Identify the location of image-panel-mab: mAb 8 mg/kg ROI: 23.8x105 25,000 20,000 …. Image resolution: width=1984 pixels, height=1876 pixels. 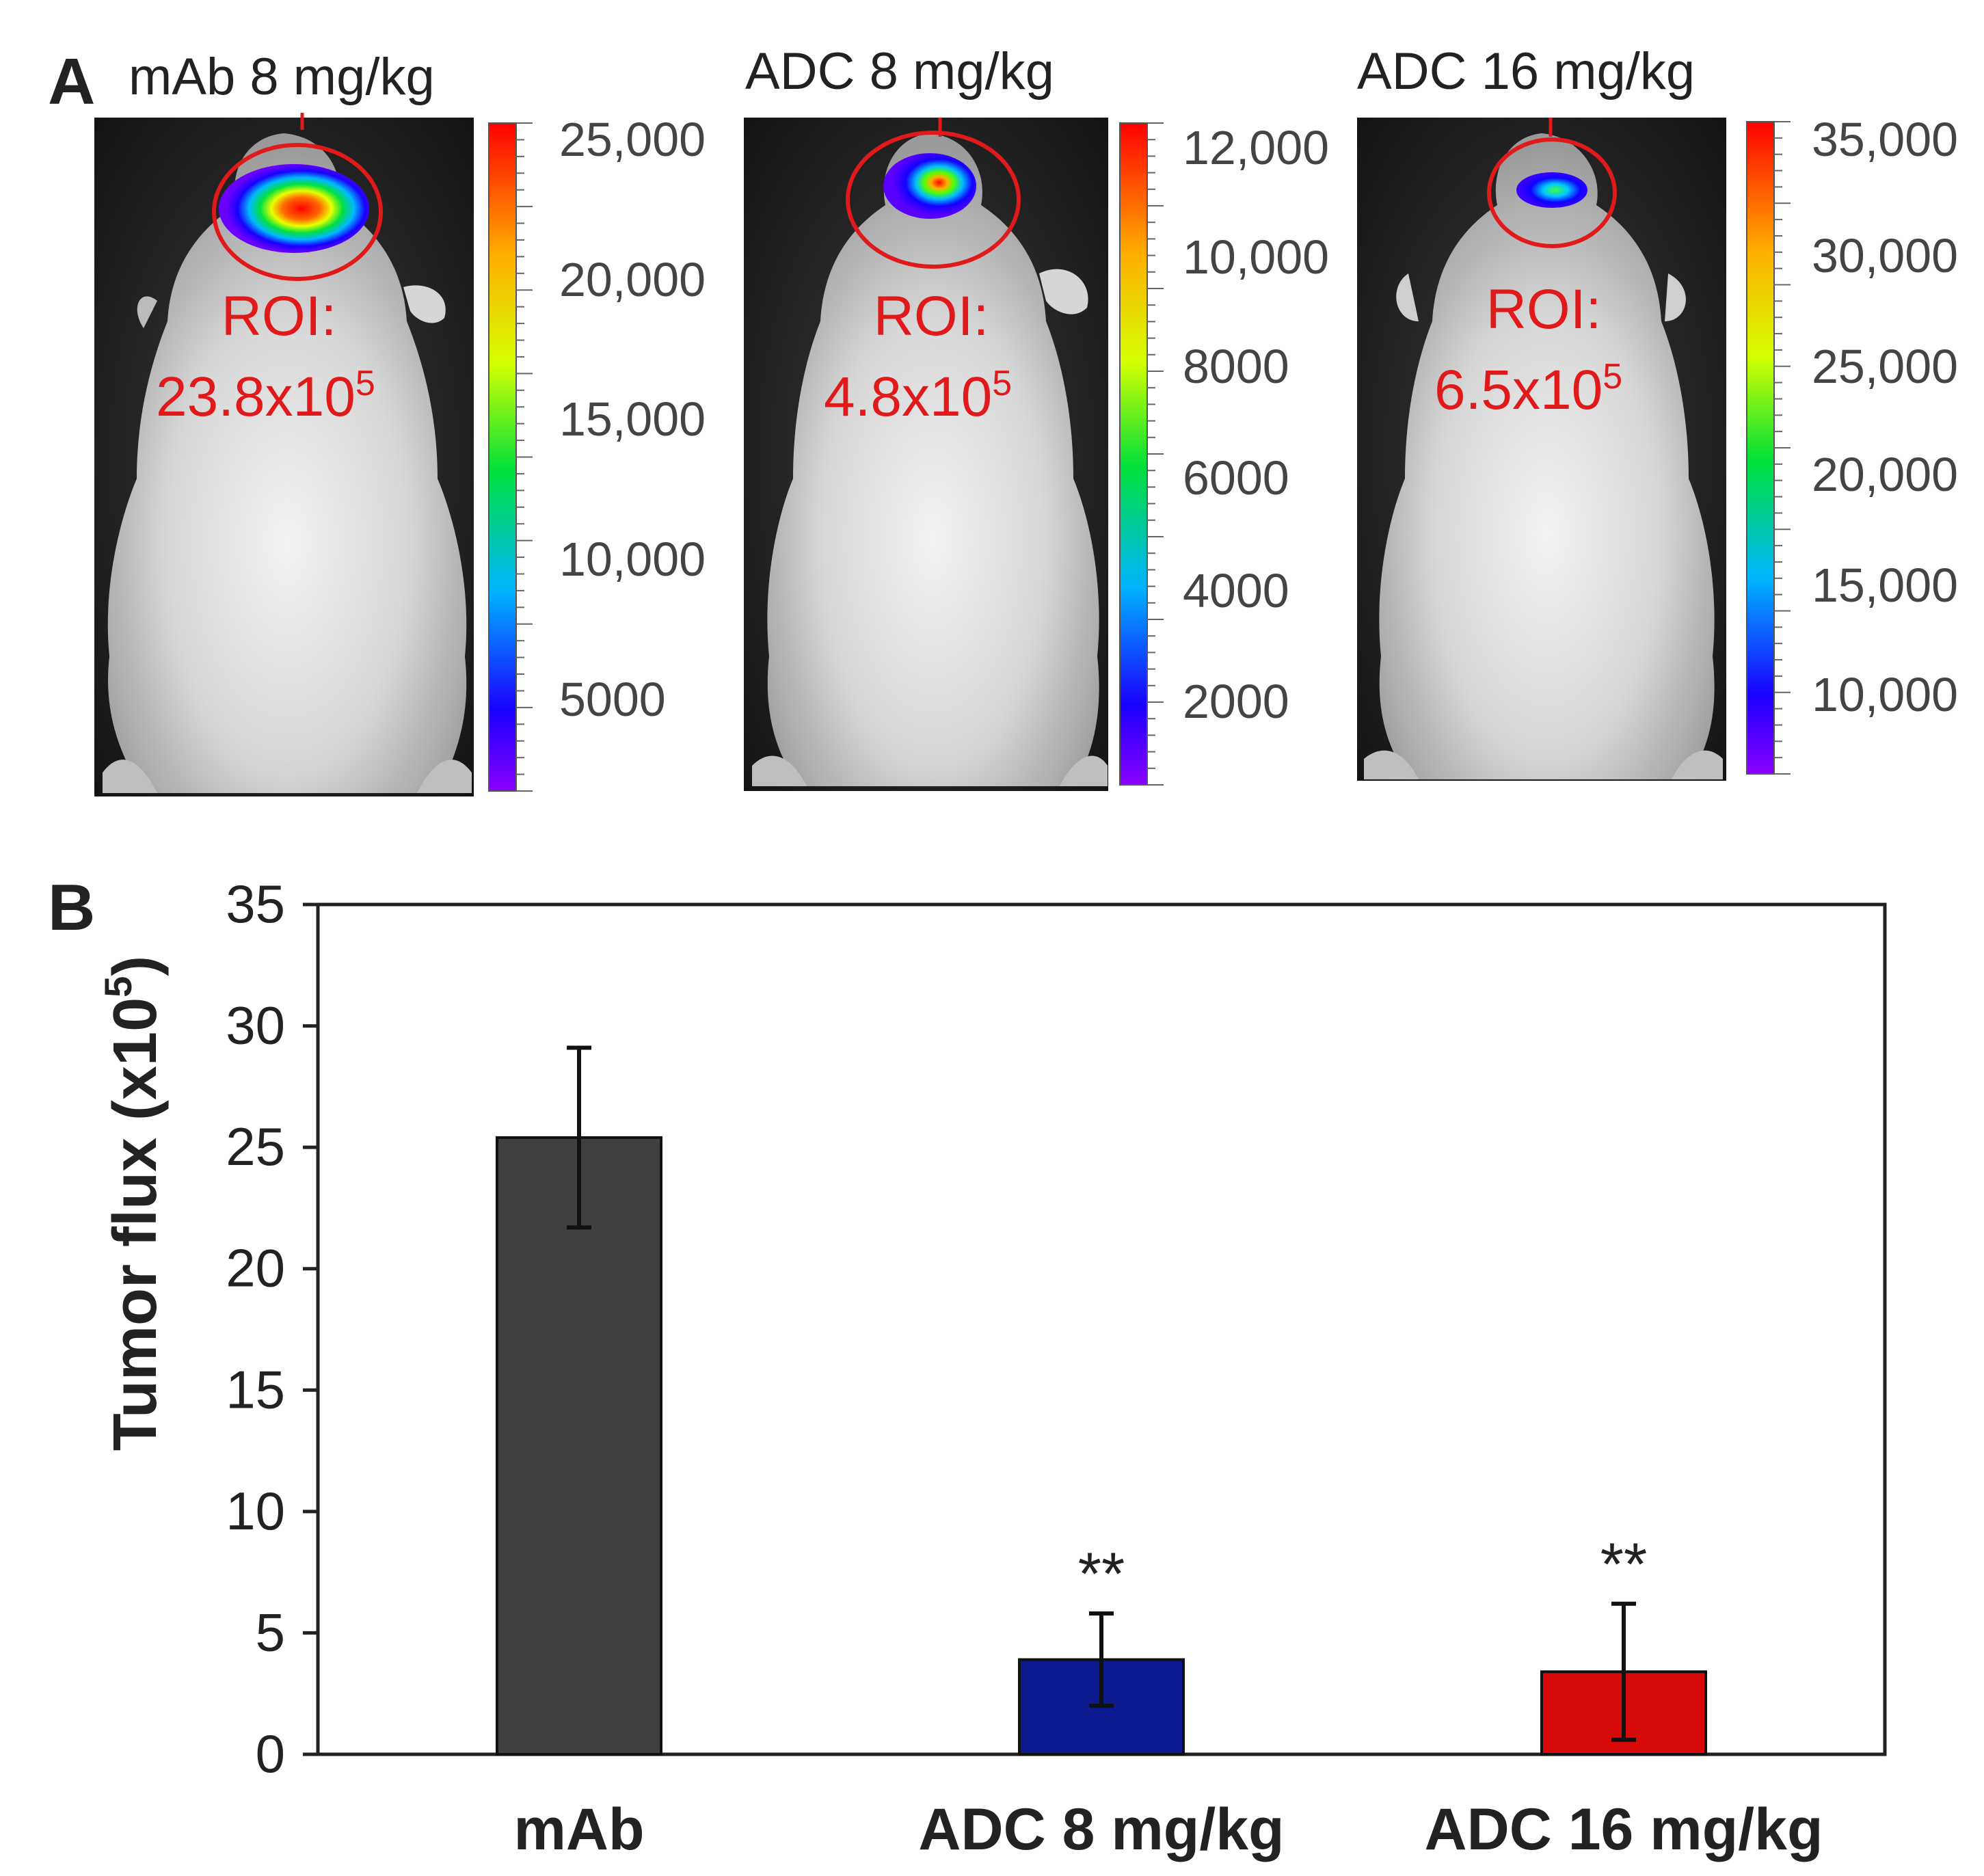
(400, 422).